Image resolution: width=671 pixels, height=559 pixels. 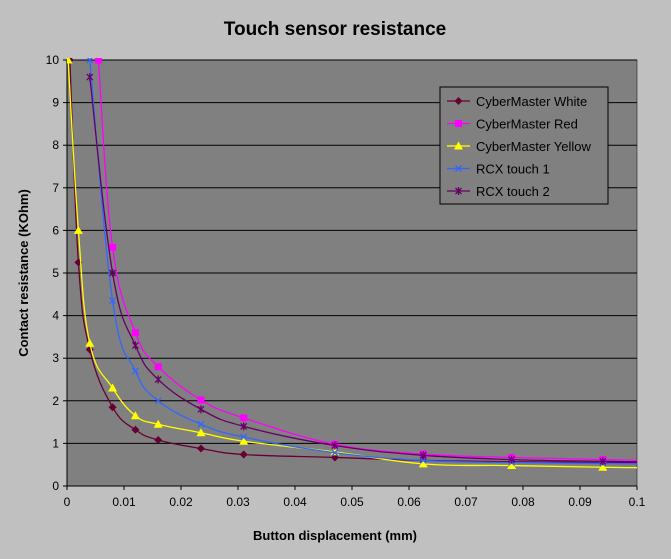 I want to click on y-tick-label: 6, so click(x=55, y=230).